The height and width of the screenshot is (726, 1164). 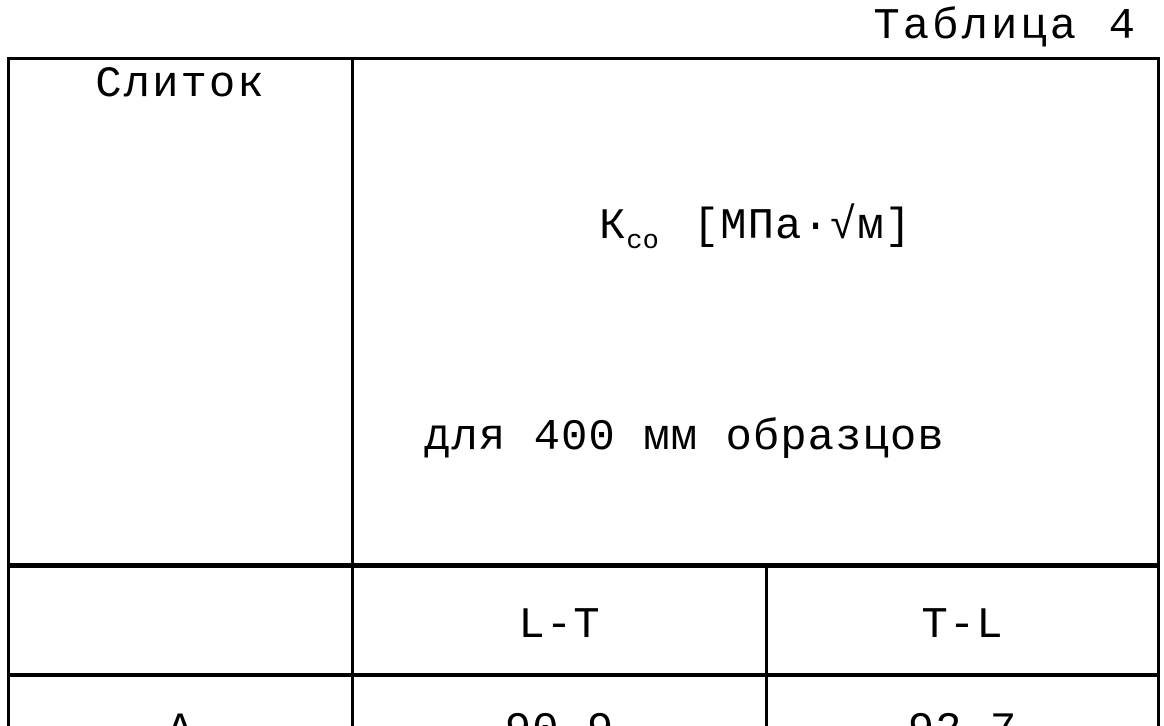 What do you see at coordinates (684, 437) in the screenshot?
I see `kco-specimen-note: для 400 мм образцов` at bounding box center [684, 437].